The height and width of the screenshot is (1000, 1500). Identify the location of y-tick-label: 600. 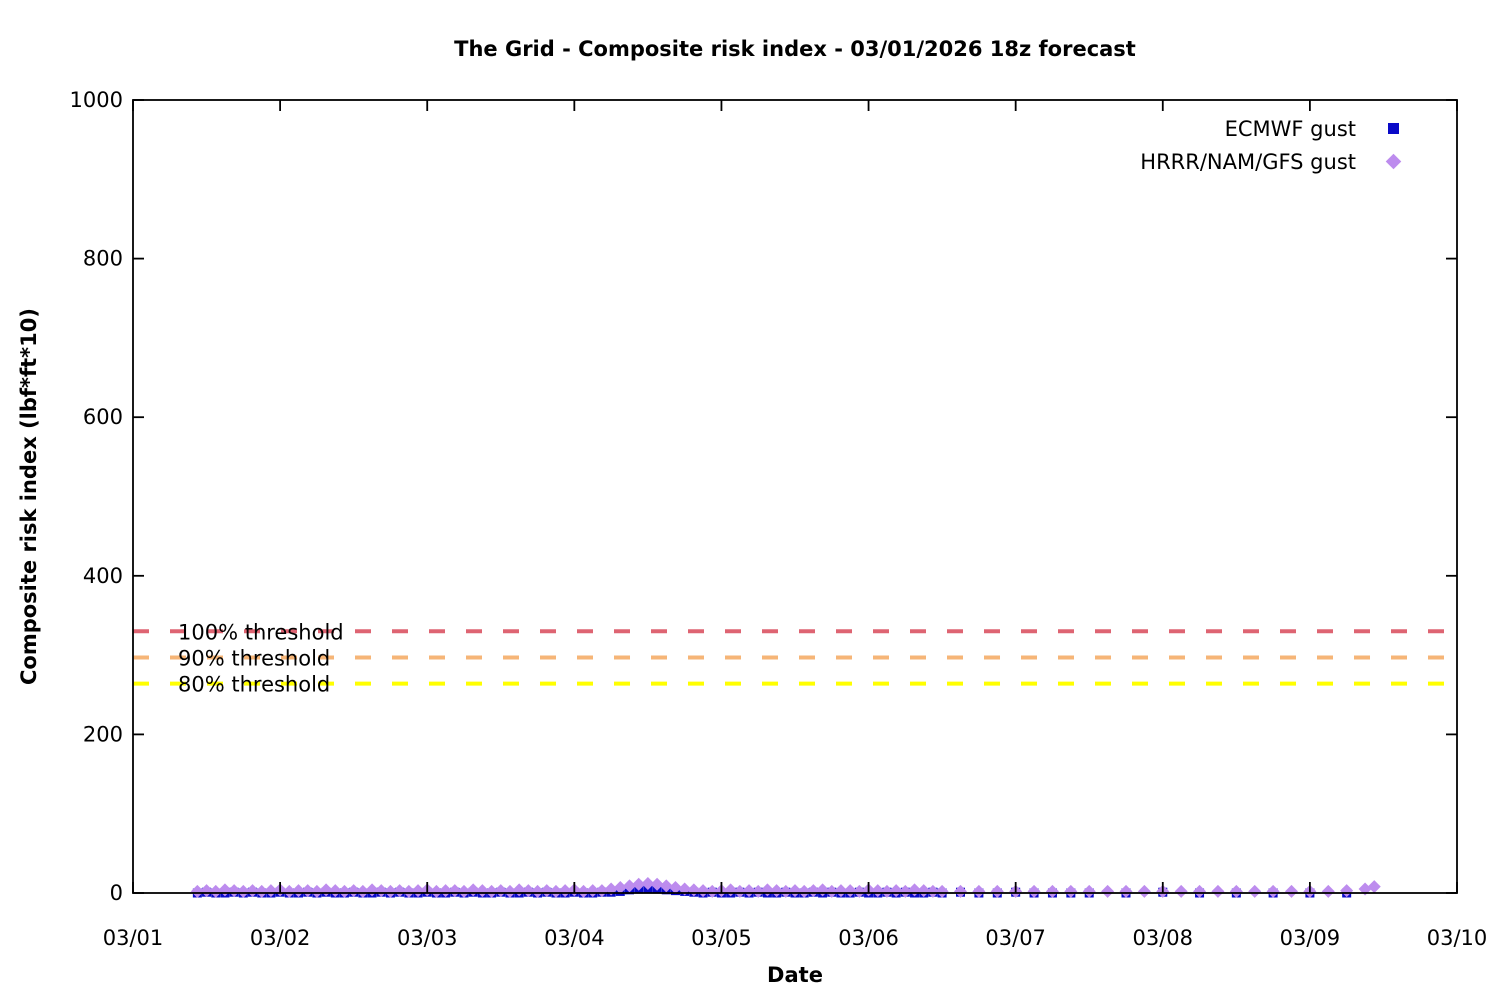
(103, 417).